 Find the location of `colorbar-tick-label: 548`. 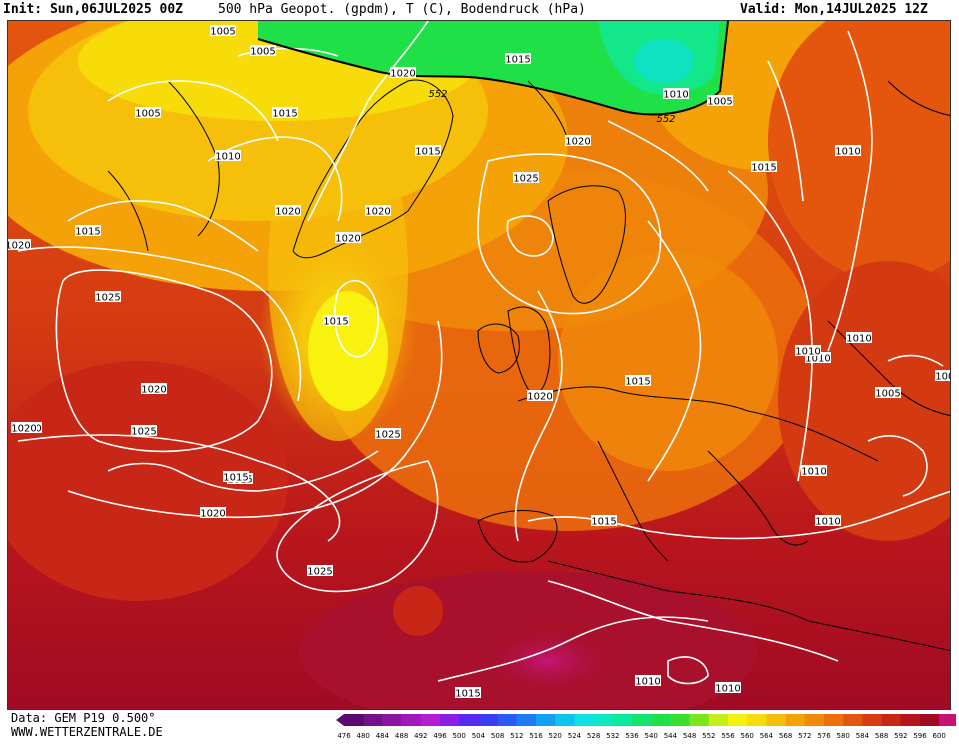

colorbar-tick-label: 548 is located at coordinates (689, 736).